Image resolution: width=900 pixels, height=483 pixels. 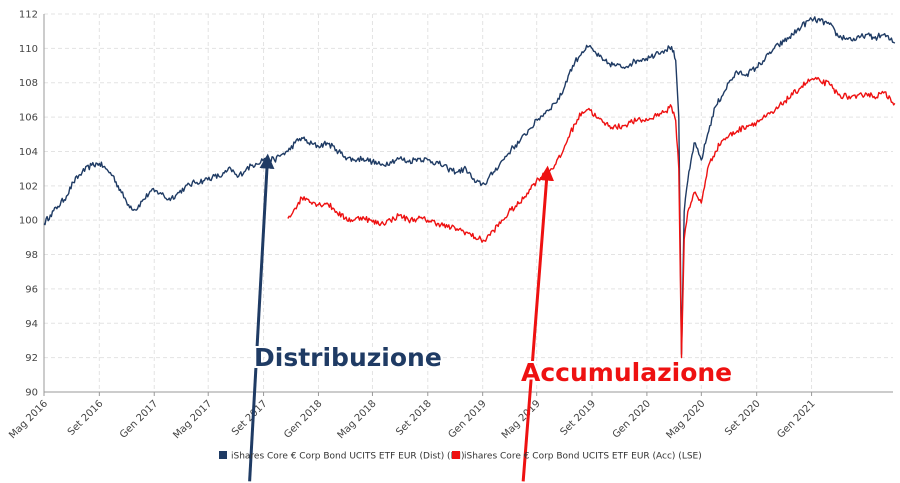 I want to click on x-tick-label: Set 2018, so click(x=414, y=418).